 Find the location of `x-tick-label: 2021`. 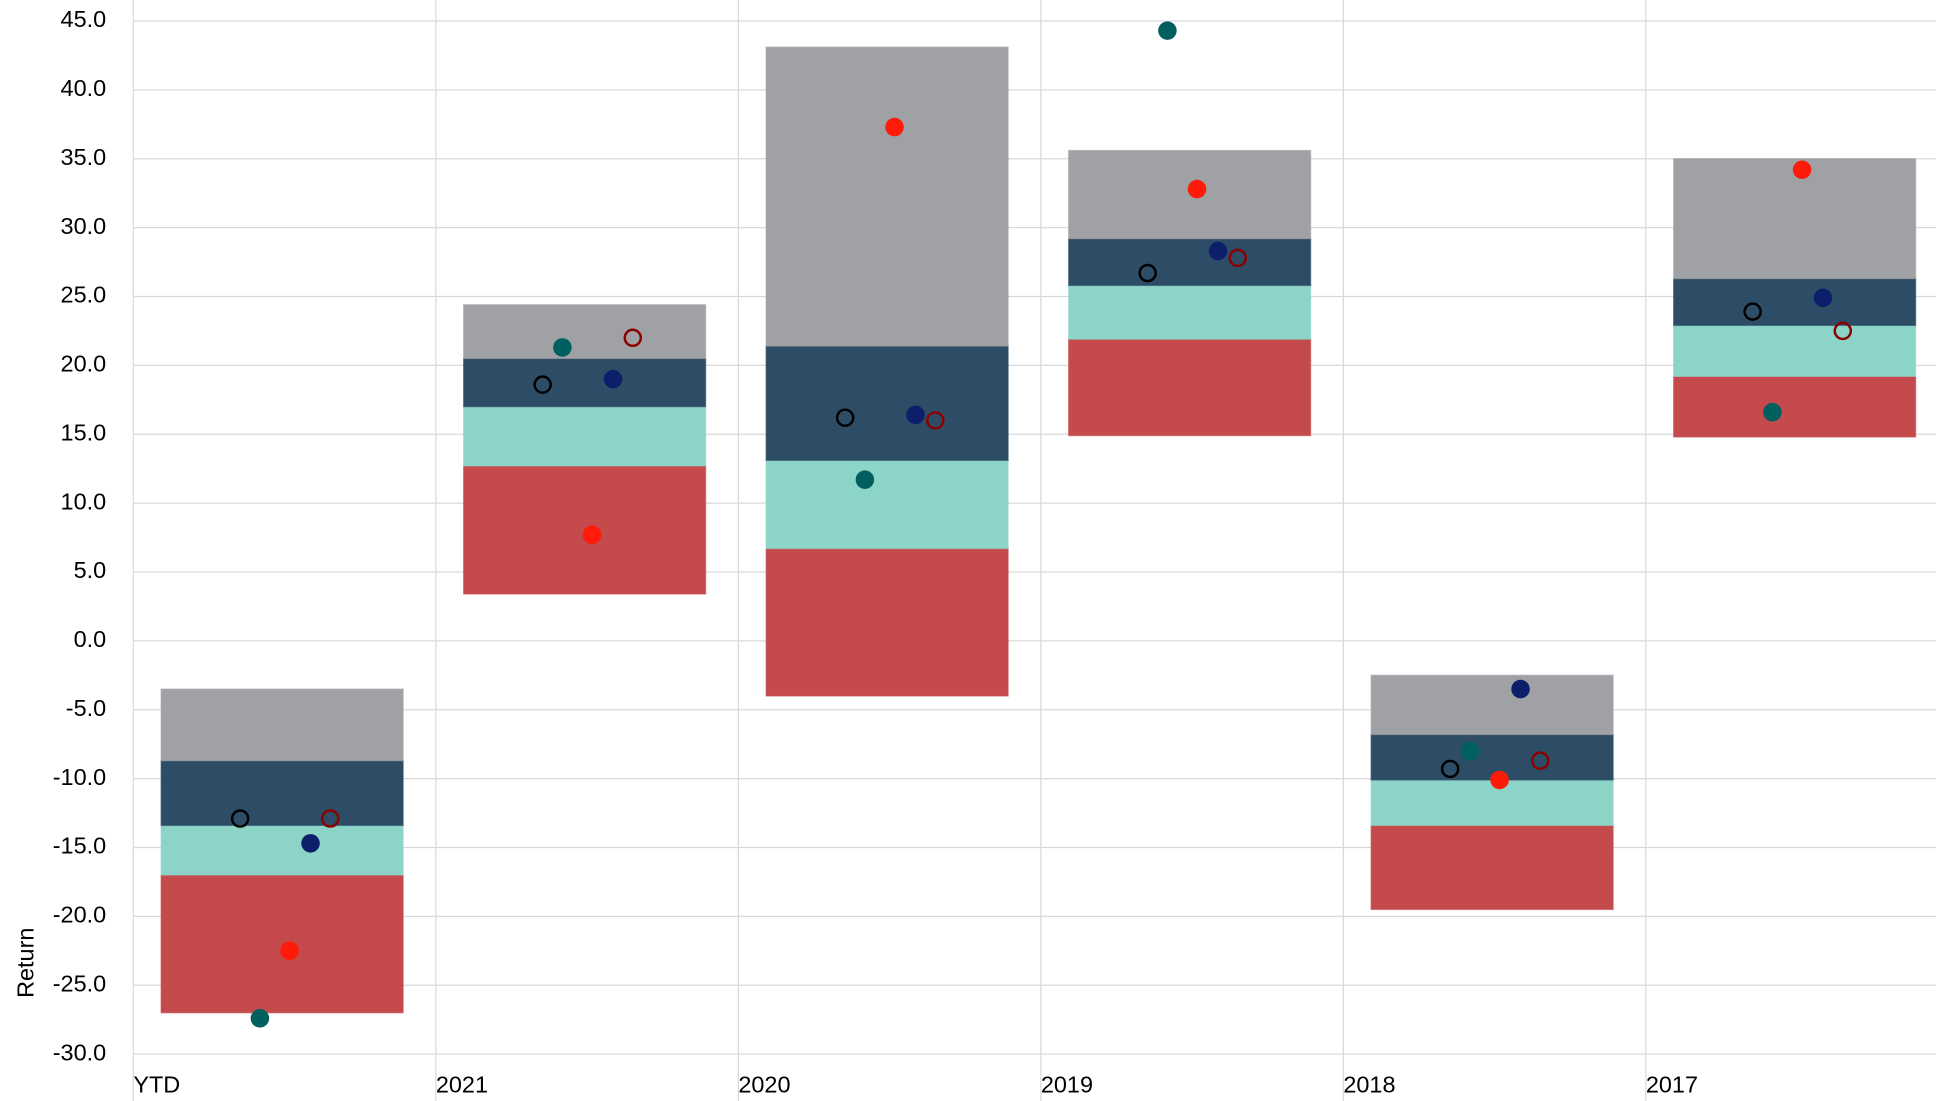

x-tick-label: 2021 is located at coordinates (462, 1084).